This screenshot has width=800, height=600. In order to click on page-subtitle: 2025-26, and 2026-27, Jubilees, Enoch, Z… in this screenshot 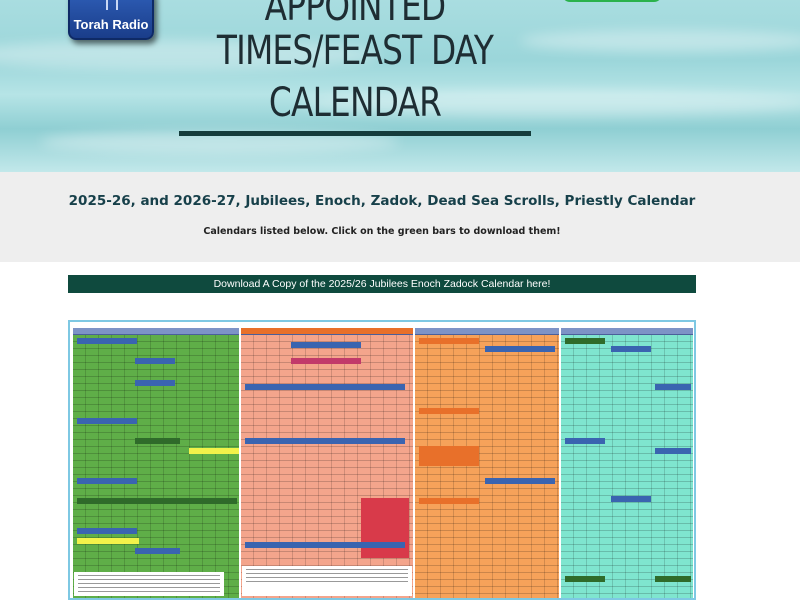, I will do `click(382, 201)`.